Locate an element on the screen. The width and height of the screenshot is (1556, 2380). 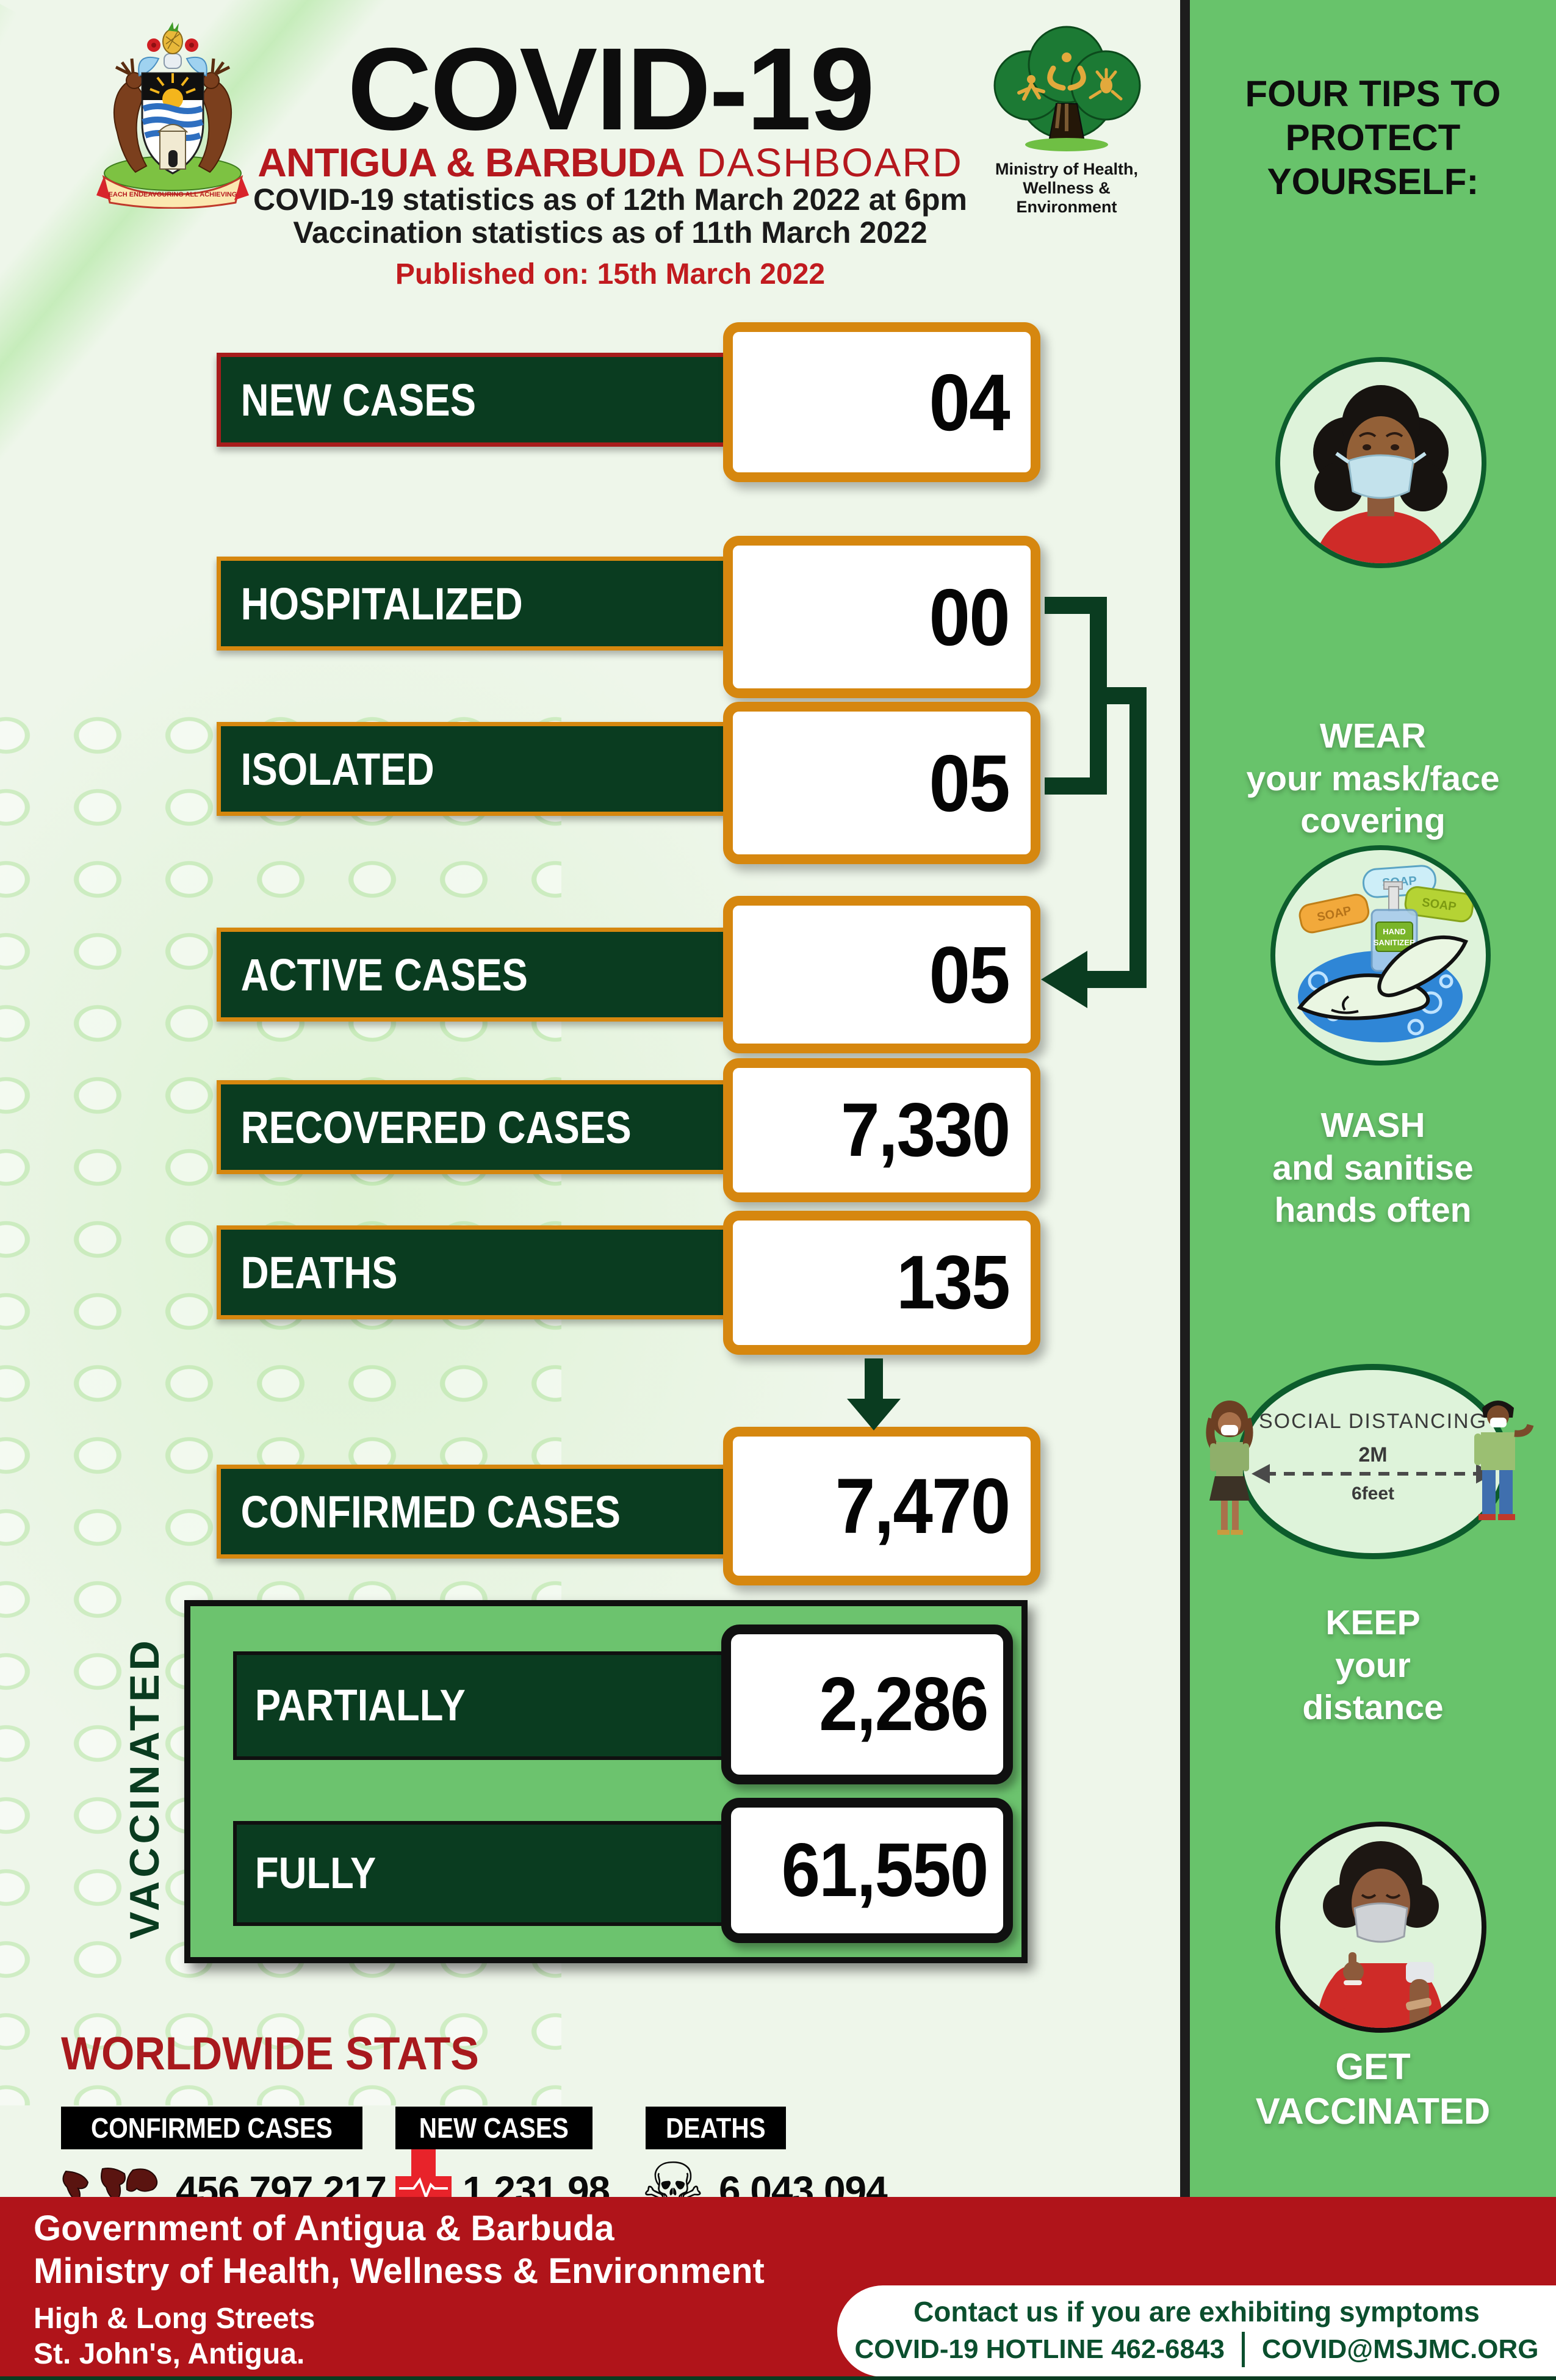
ww-newcases-badge: NEW CASES is located at coordinates (494, 2128).